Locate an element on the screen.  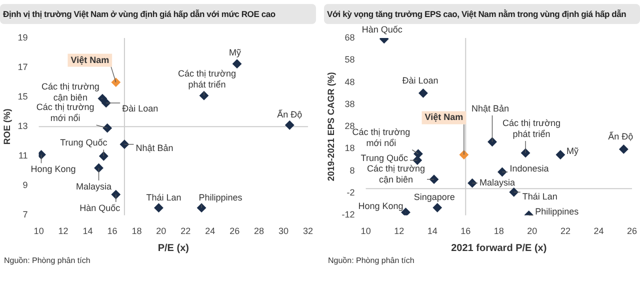
chart-title: Định vị thị trường Việt Nam ở vùng định giá hấp dẫn với mức ROE cao is located at coordinates (158, 14).